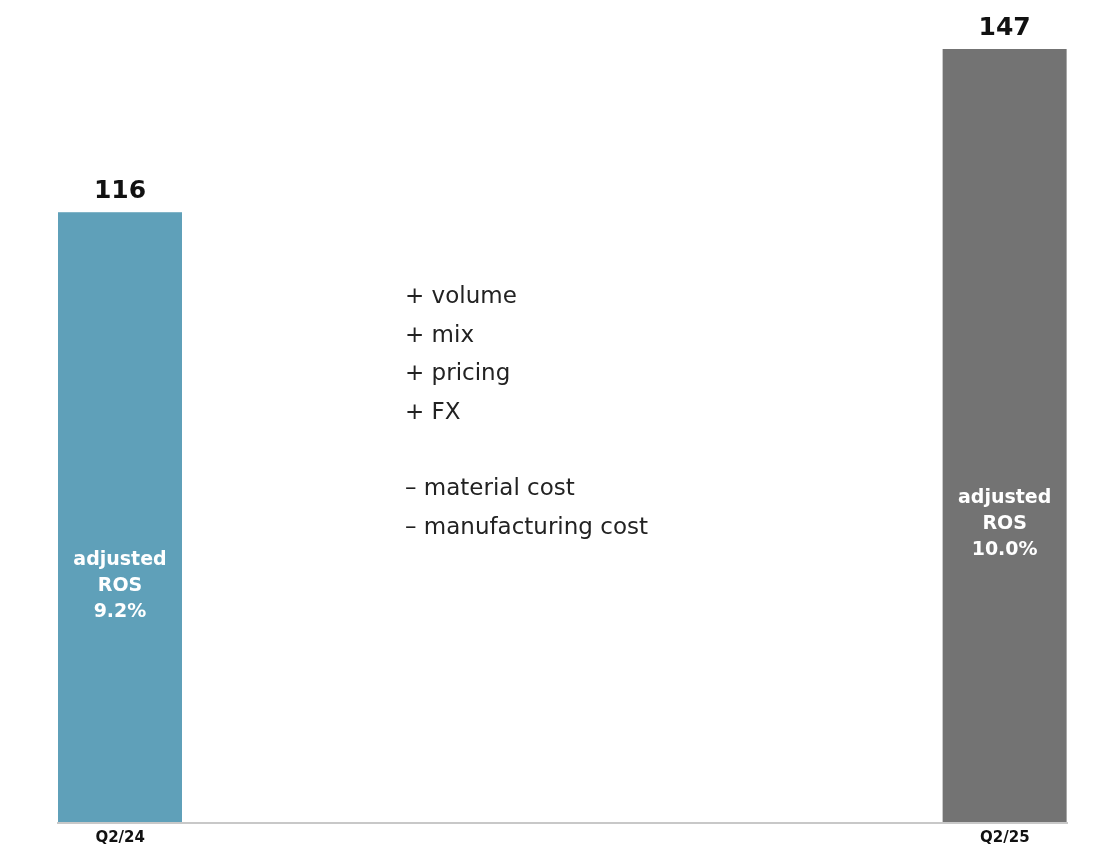  Describe the element at coordinates (490, 487) in the screenshot. I see `annotation: – material cost` at that location.